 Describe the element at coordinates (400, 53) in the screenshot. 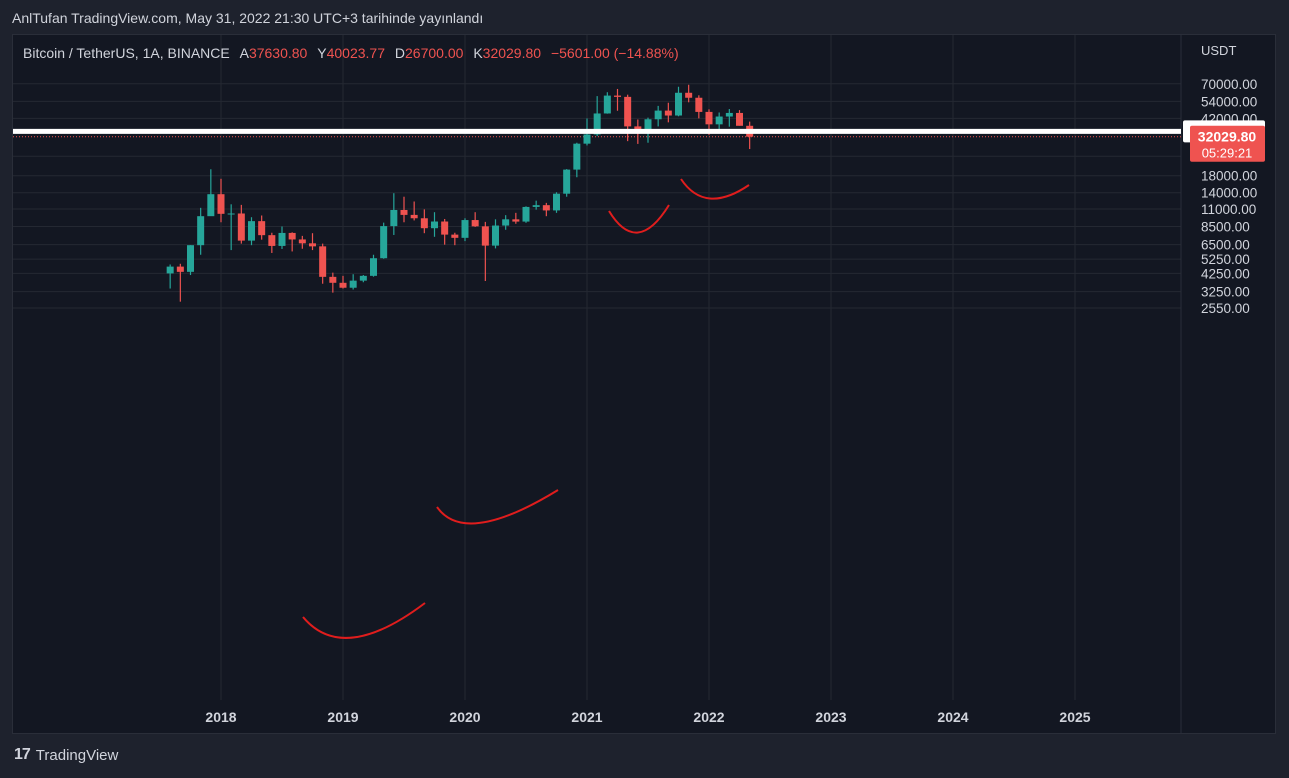

I see `low-label: D` at that location.